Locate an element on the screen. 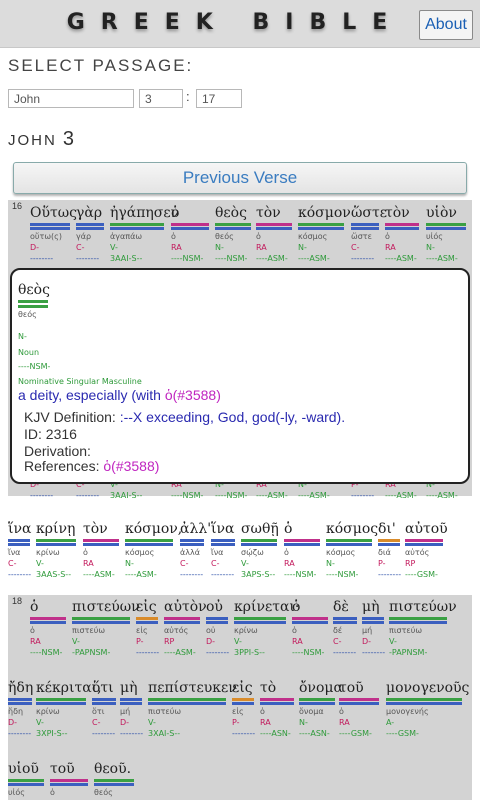  interlinear-word: V- 3AAI-S-- is located at coordinates (139, 490).